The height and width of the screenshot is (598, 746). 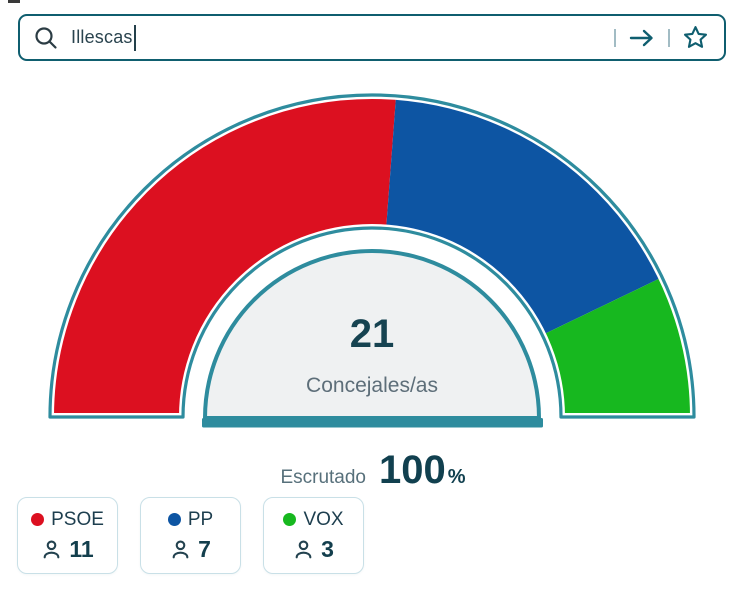 I want to click on party-seat-count: 3, so click(x=327, y=548).